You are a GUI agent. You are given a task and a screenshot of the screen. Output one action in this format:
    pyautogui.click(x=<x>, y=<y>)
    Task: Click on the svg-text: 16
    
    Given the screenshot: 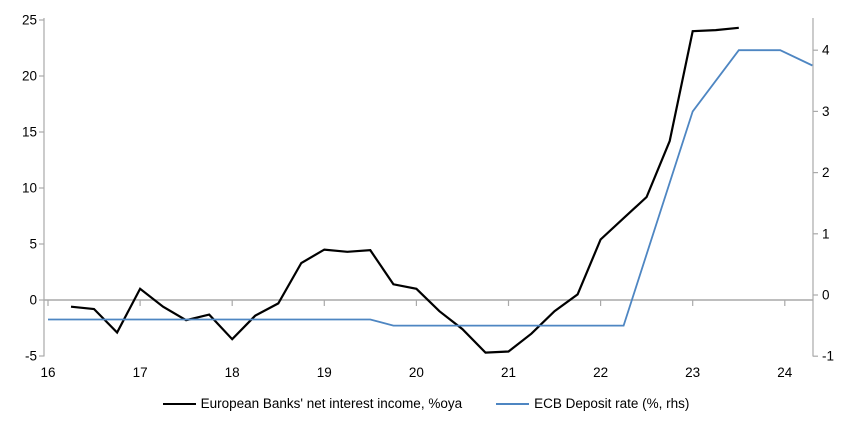 What is the action you would take?
    pyautogui.click(x=47, y=372)
    